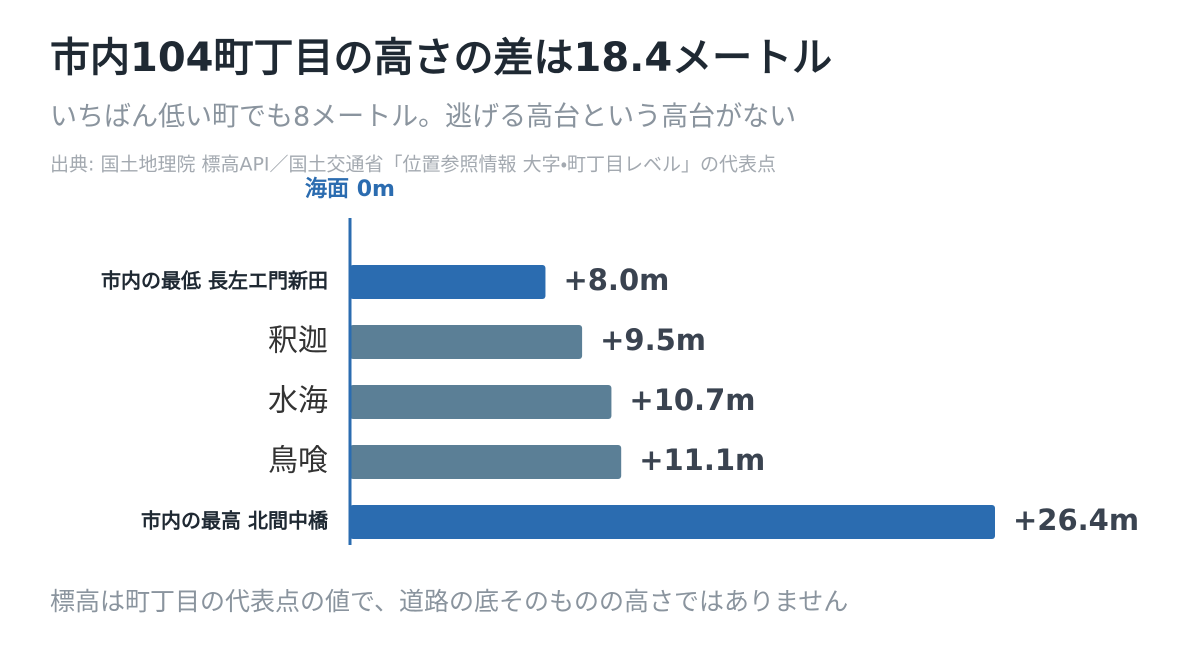 The width and height of the screenshot is (1200, 652). What do you see at coordinates (1076, 520) in the screenshot?
I see `value-label: +26.4m` at bounding box center [1076, 520].